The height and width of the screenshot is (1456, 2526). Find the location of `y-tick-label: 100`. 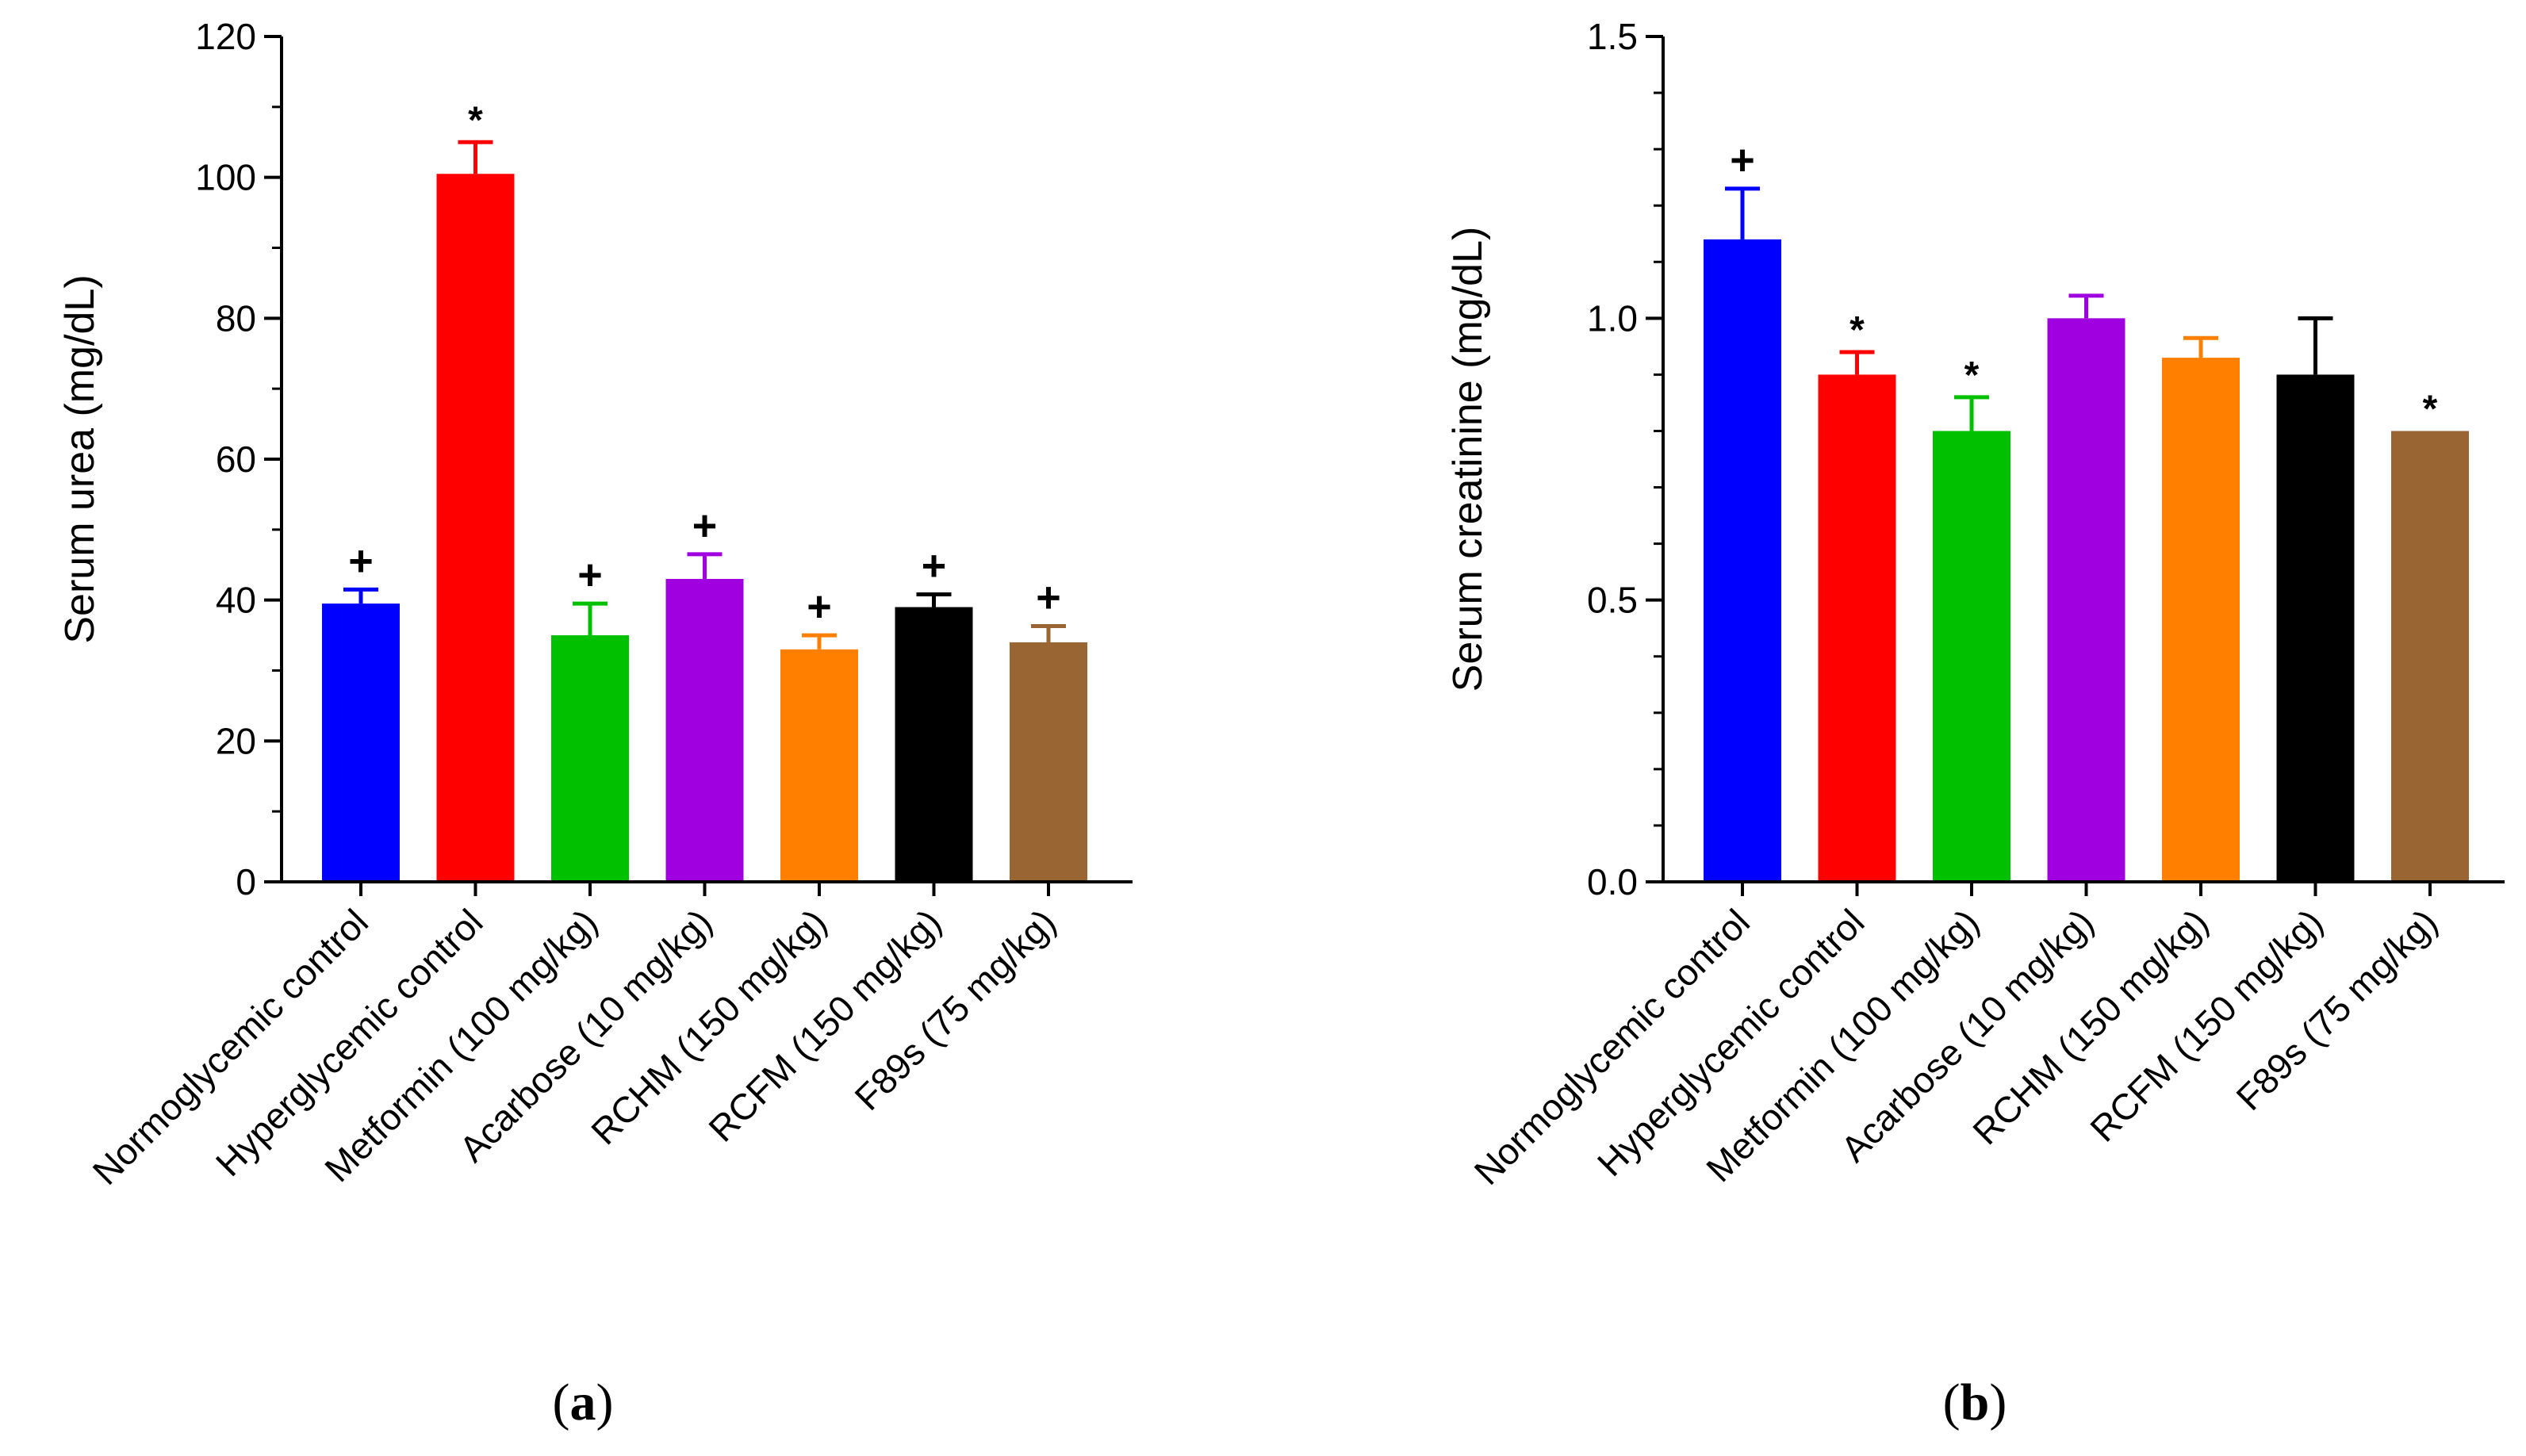

y-tick-label: 100 is located at coordinates (226, 177).